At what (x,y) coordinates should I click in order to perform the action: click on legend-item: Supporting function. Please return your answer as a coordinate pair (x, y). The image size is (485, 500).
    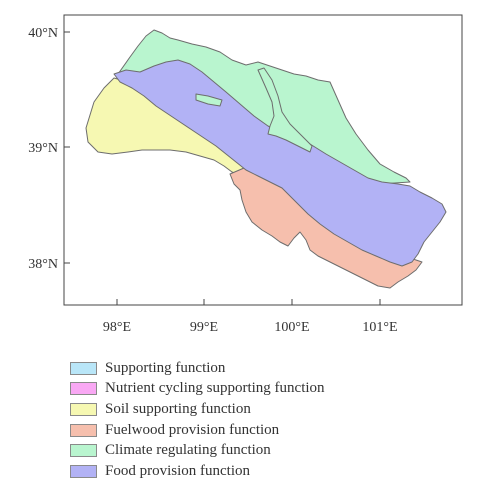
    Looking at the image, I should click on (197, 368).